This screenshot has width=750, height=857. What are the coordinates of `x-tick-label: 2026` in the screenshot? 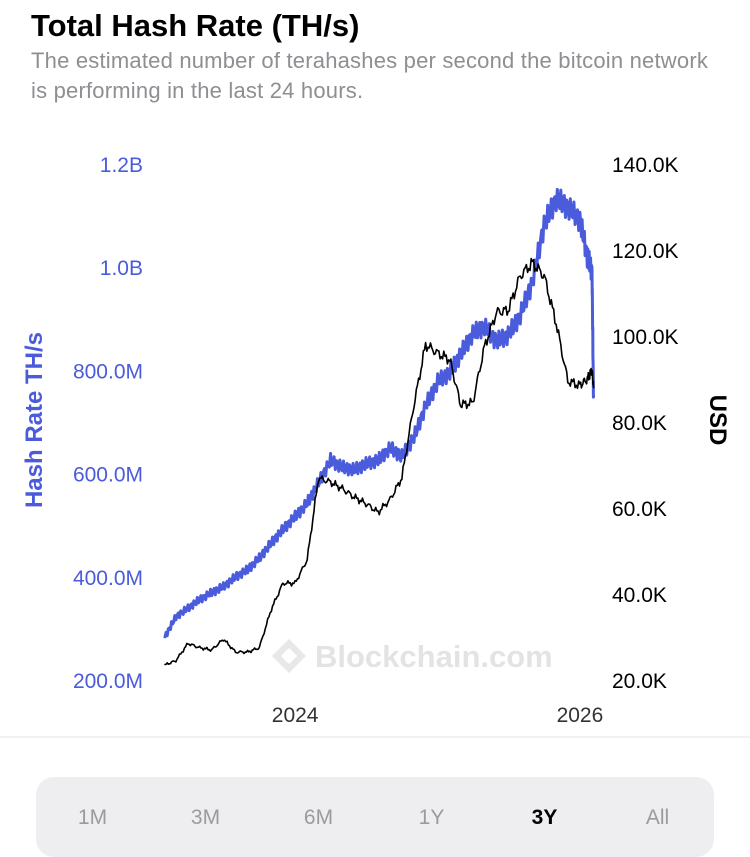 It's located at (580, 715).